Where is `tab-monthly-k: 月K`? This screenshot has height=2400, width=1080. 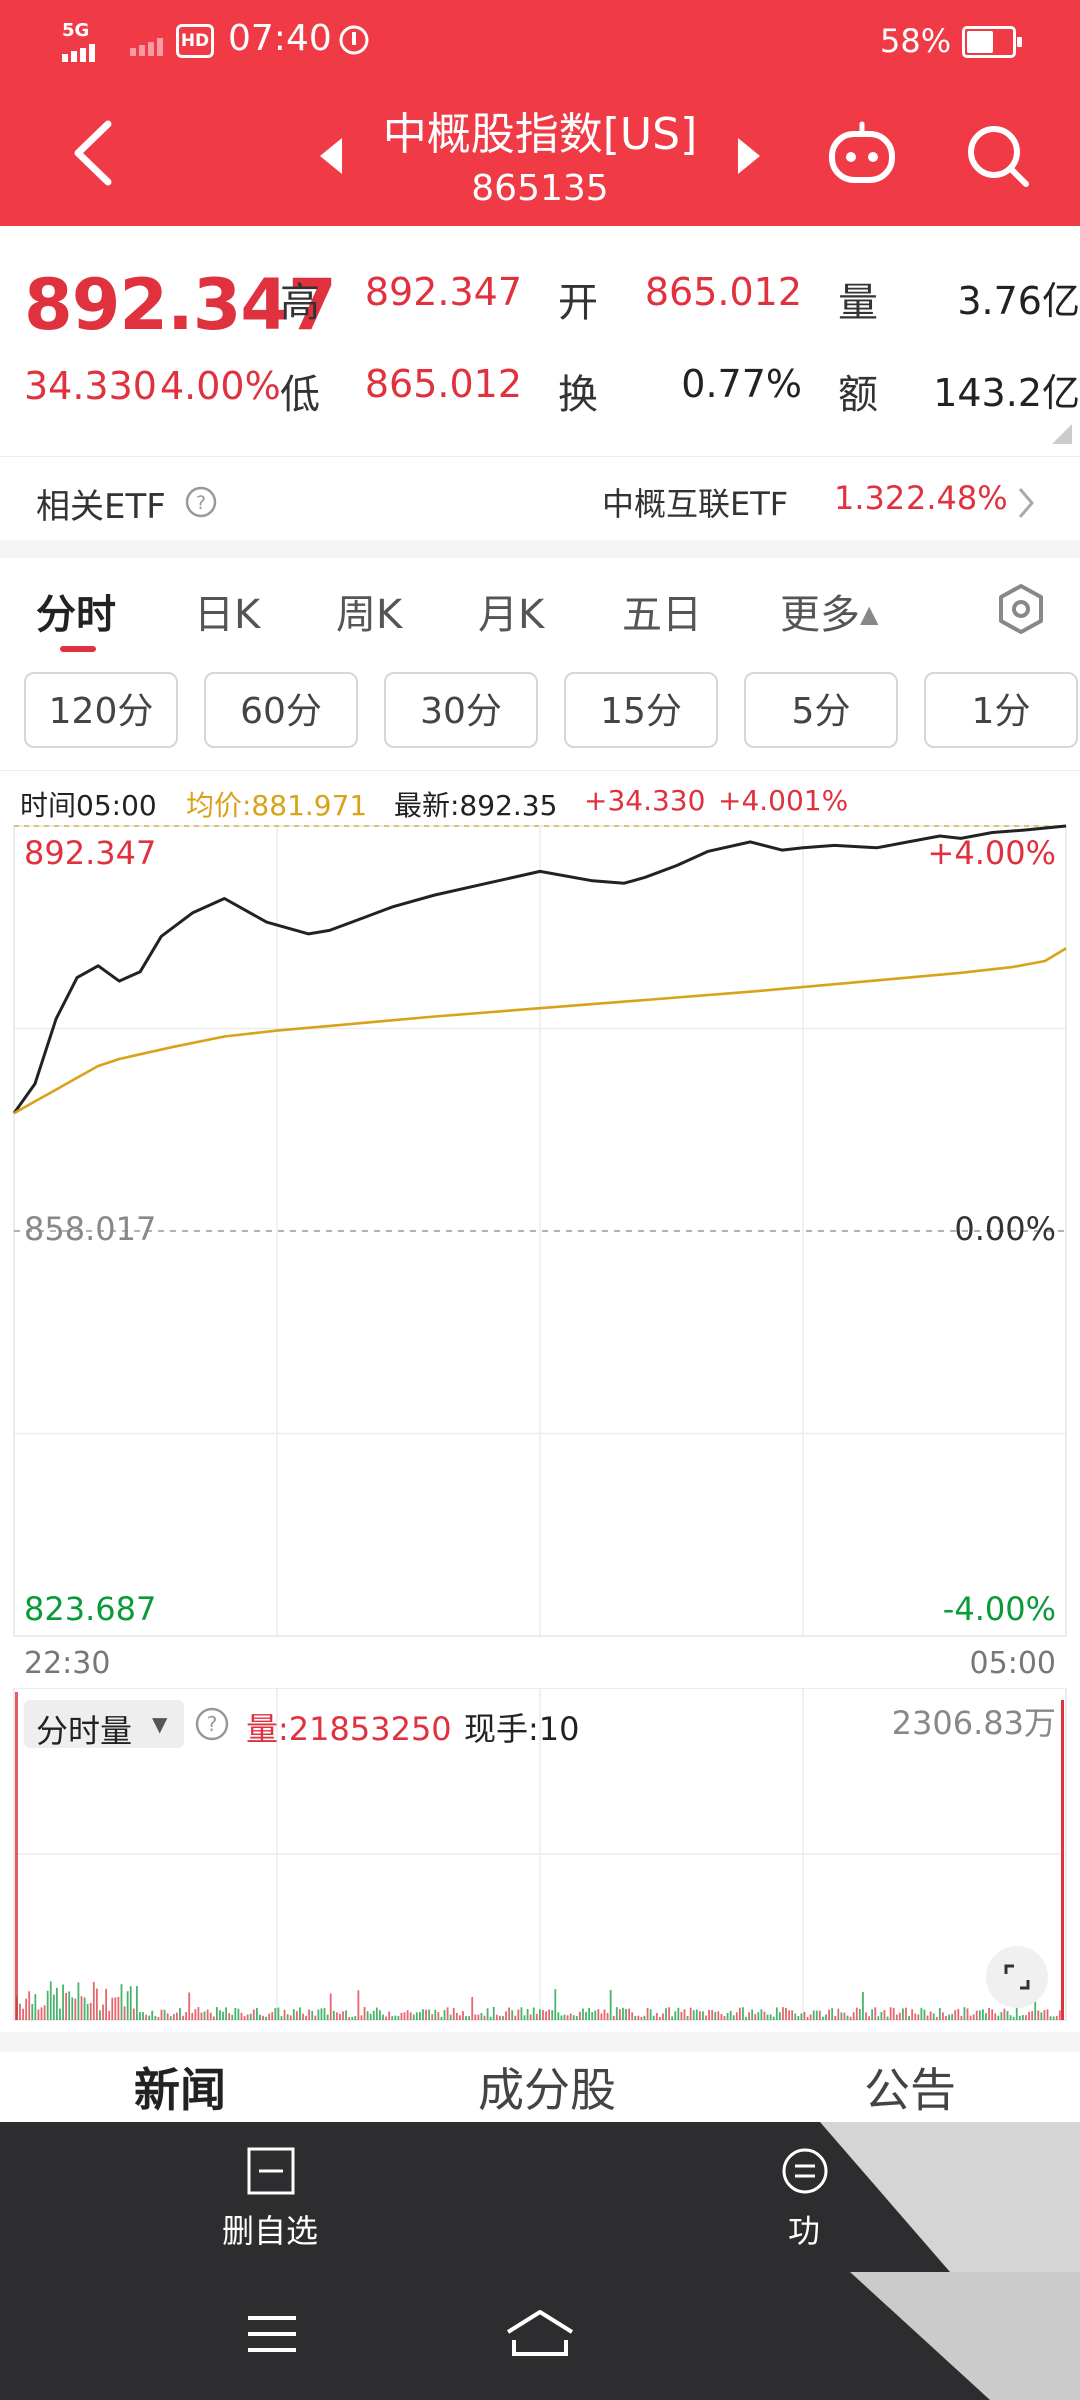
tab-monthly-k: 月K is located at coordinates (511, 615).